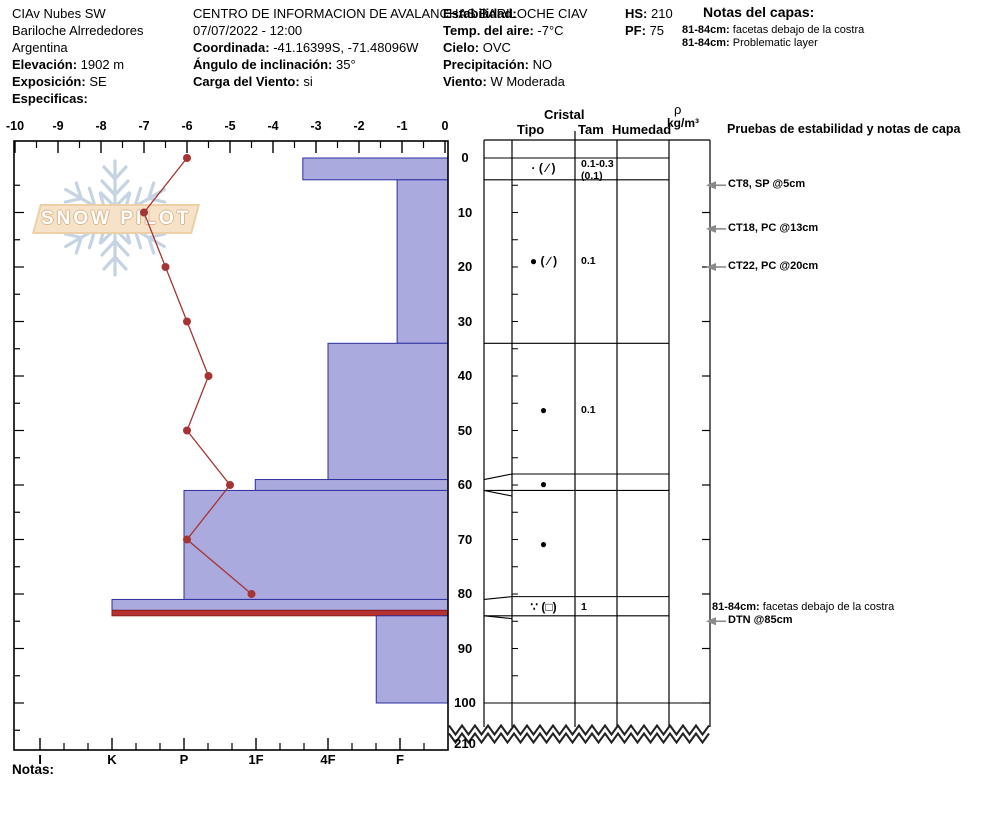  I want to click on layer-note-range: 81-84cm:, so click(706, 43).